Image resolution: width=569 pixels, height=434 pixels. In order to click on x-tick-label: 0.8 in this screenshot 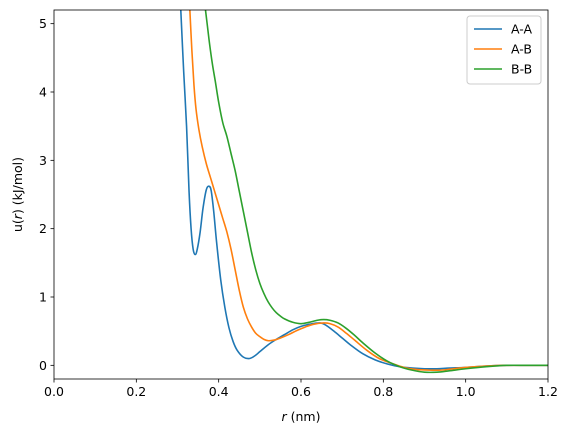, I will do `click(383, 391)`.